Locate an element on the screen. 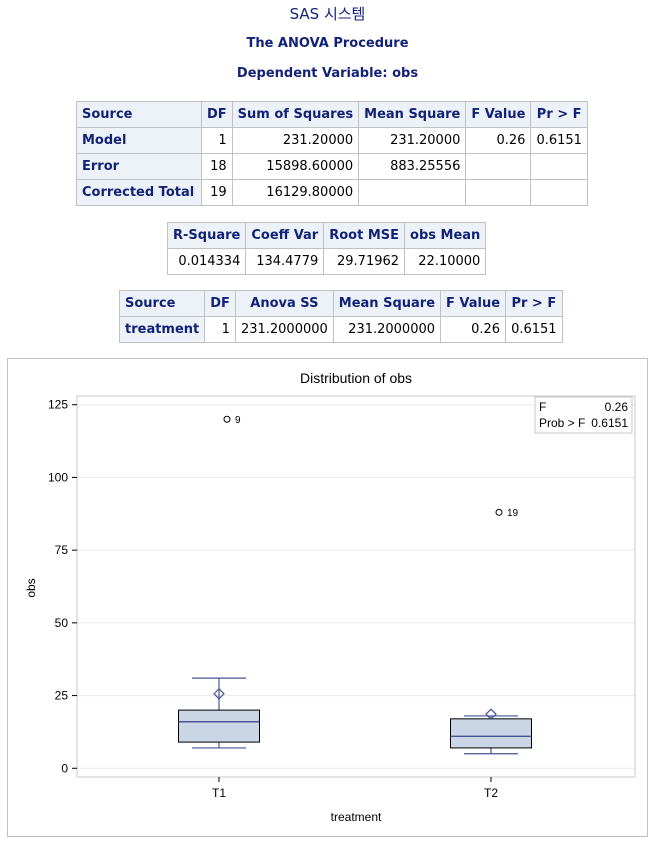 The width and height of the screenshot is (655, 846). chart-title: Distribution of obs is located at coordinates (356, 378).